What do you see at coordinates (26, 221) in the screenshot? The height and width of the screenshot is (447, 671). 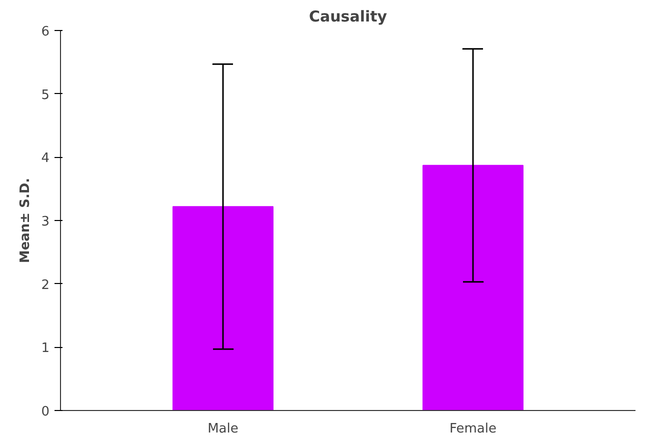 I see `y-axis-title: Mean± S.D.` at bounding box center [26, 221].